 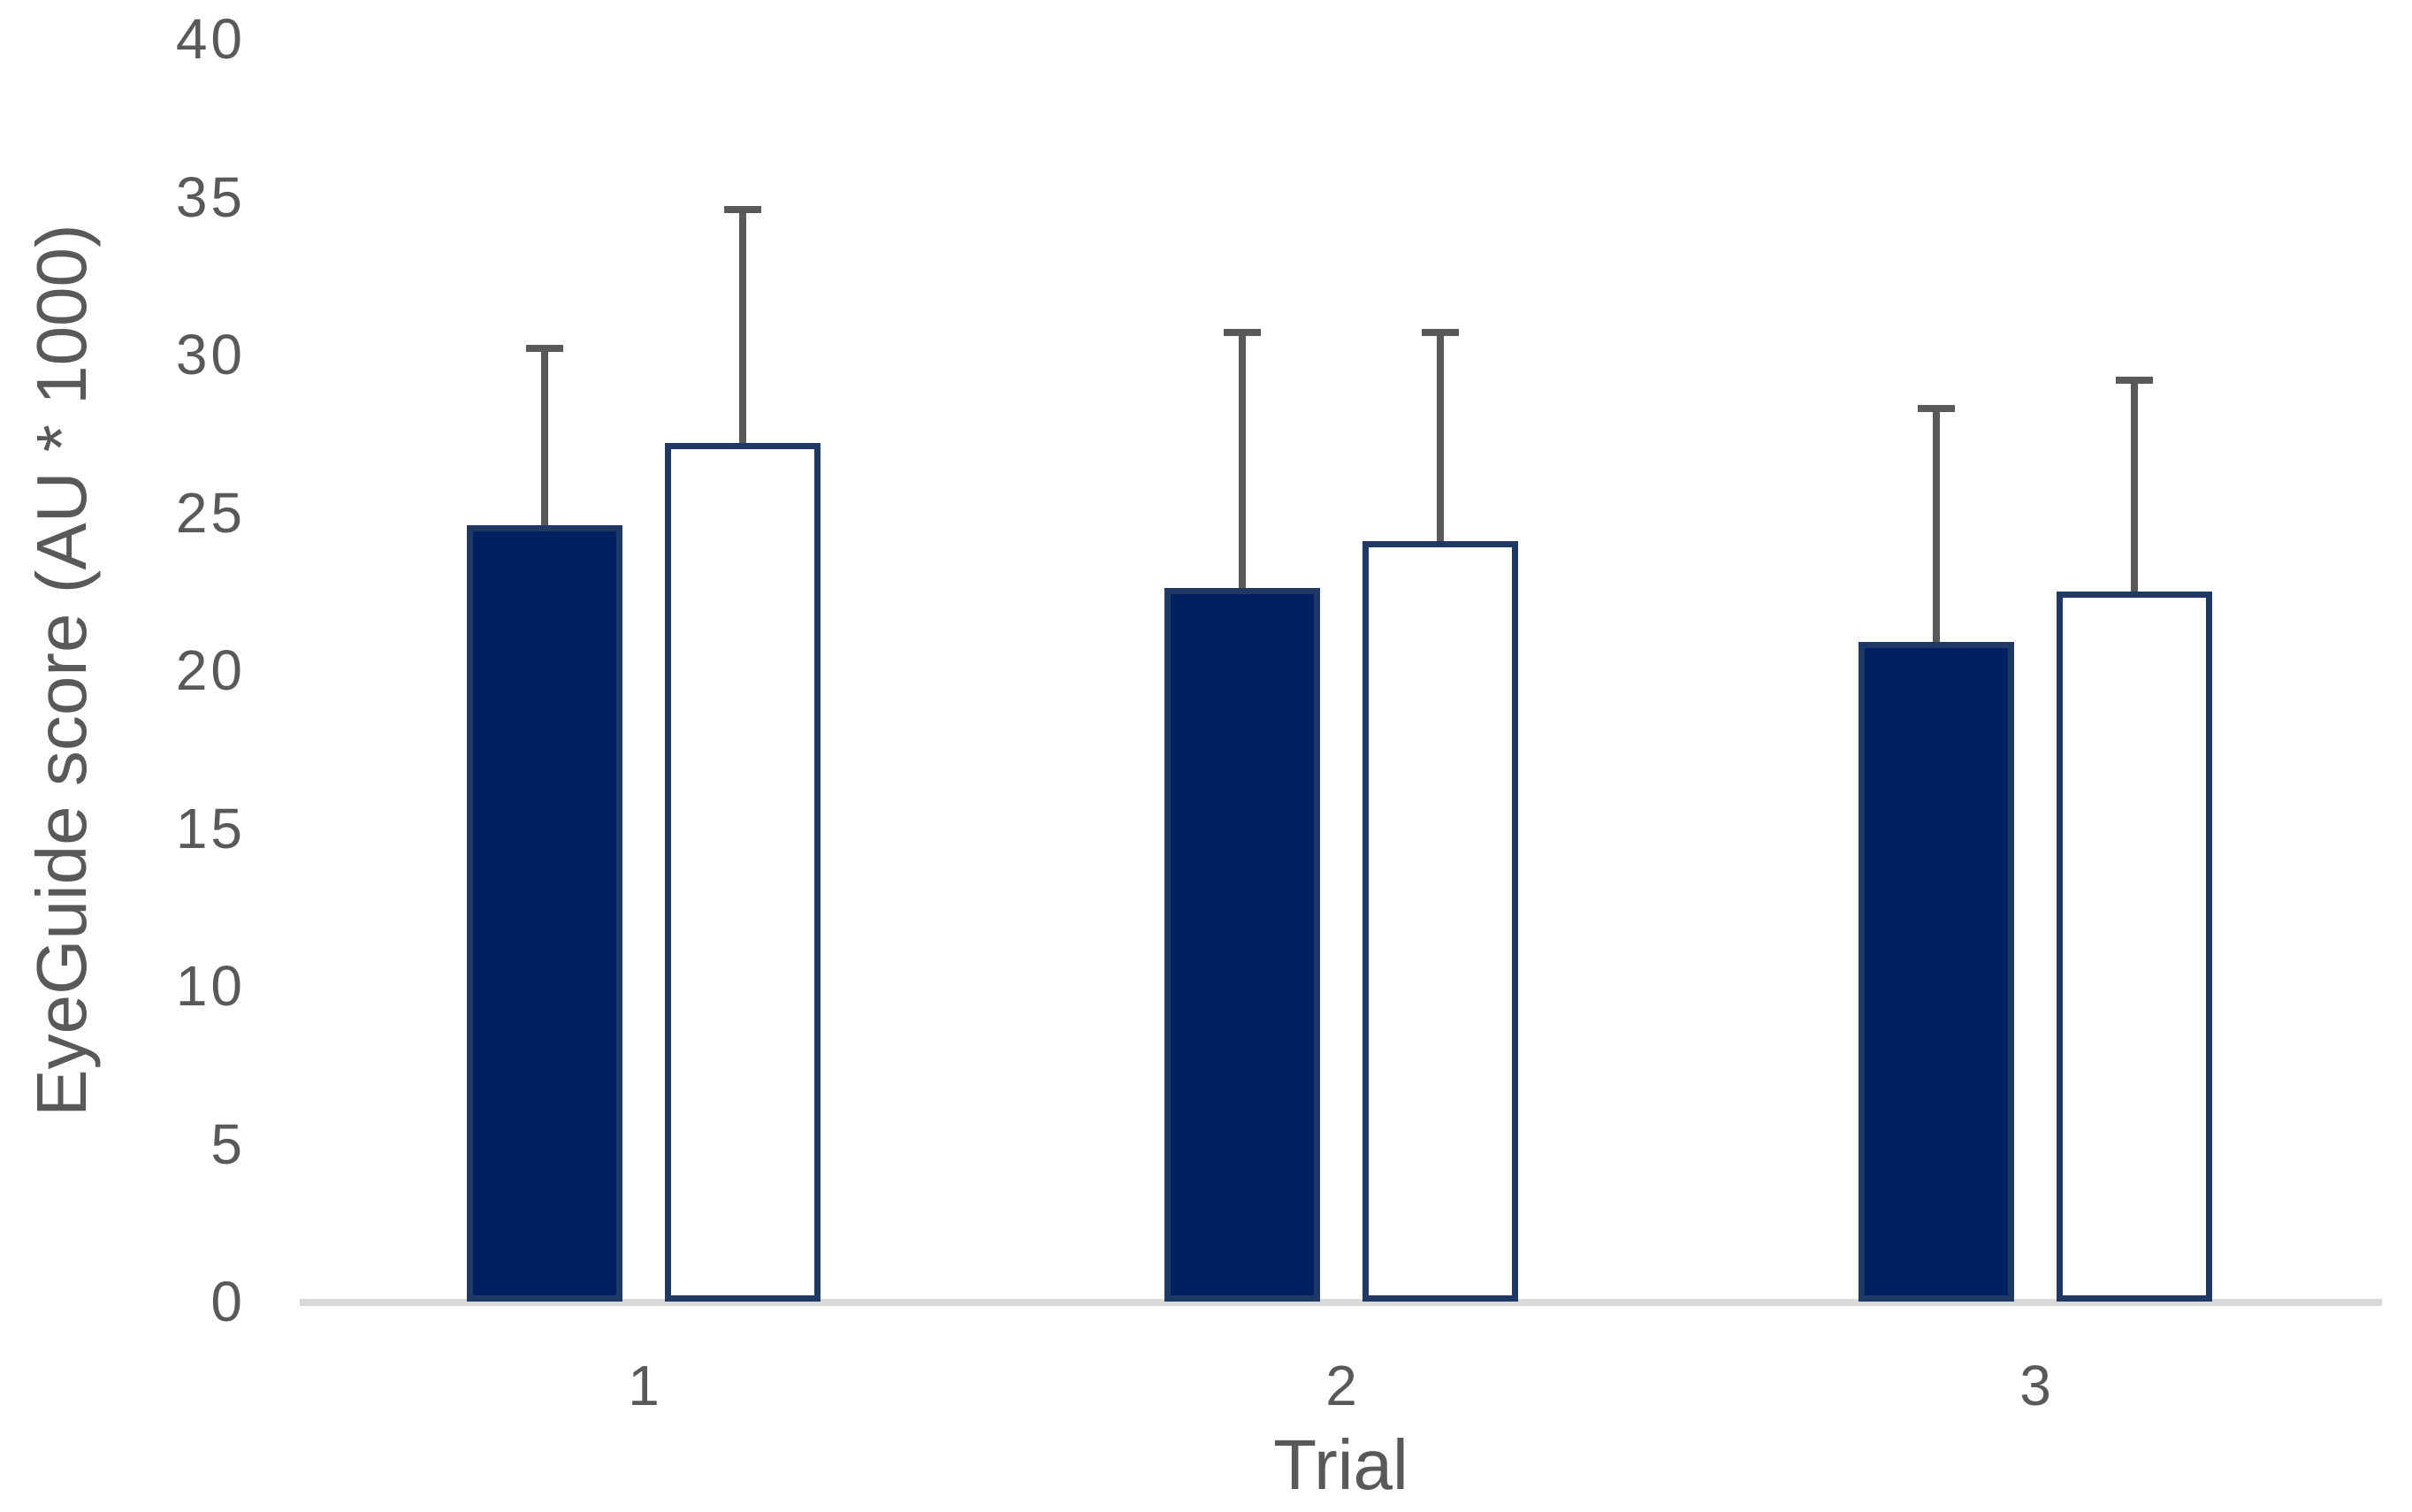 I want to click on x-axis-title: Trial, so click(x=1340, y=1464).